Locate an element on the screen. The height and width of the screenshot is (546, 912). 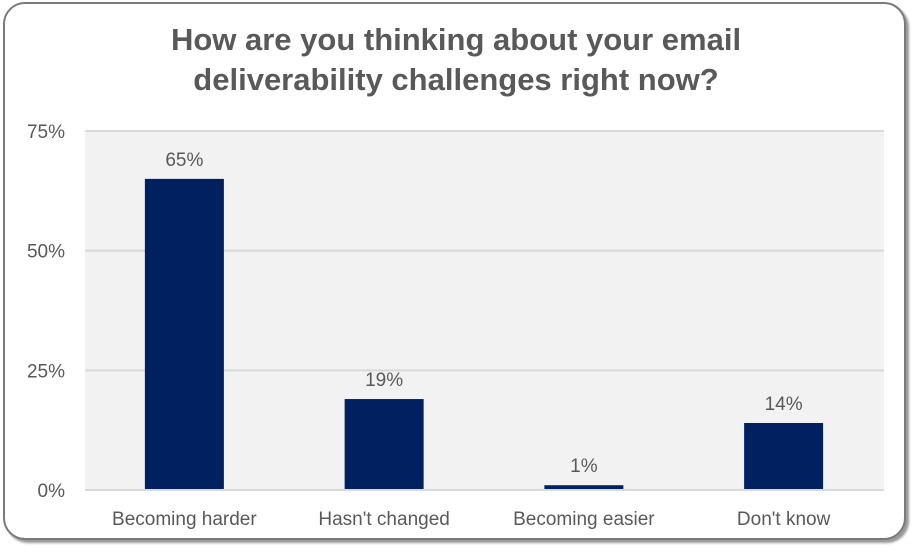
x-tick-label: Becoming easier is located at coordinates (584, 519).